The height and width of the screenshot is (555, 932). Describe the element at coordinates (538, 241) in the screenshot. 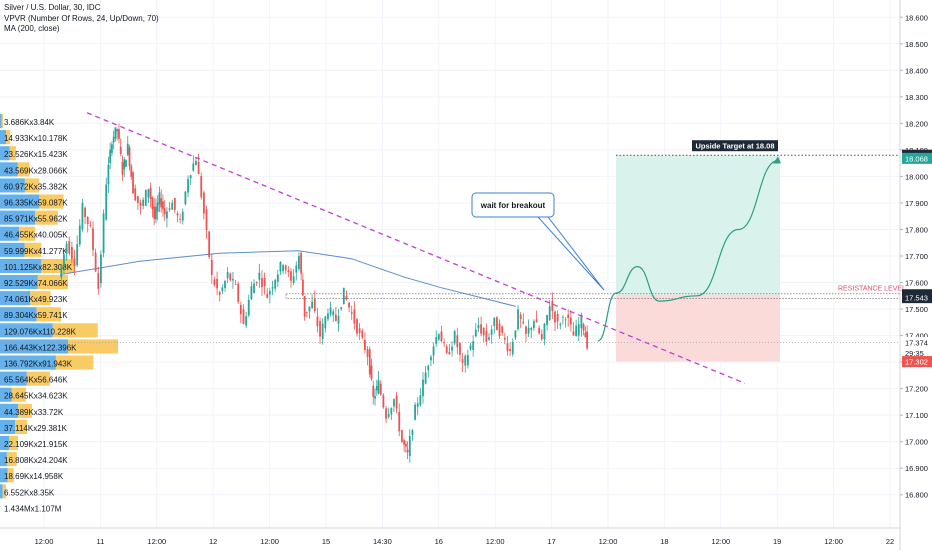

I see `breakout-callout: wait for breakout` at that location.